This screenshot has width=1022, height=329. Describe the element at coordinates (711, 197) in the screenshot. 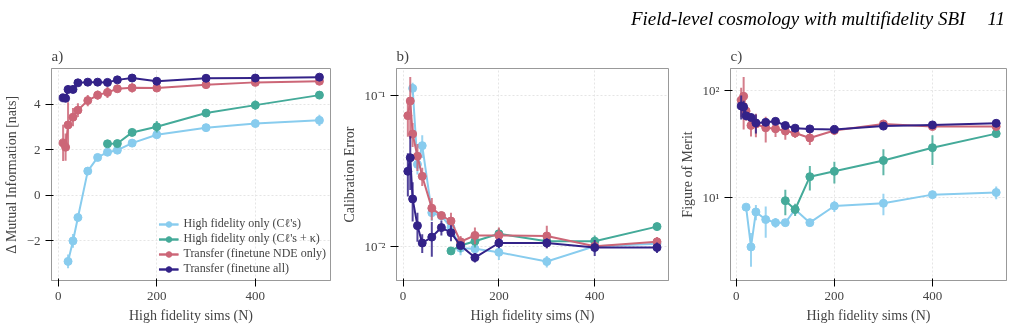

I see `y-tick-label: 10¹` at that location.